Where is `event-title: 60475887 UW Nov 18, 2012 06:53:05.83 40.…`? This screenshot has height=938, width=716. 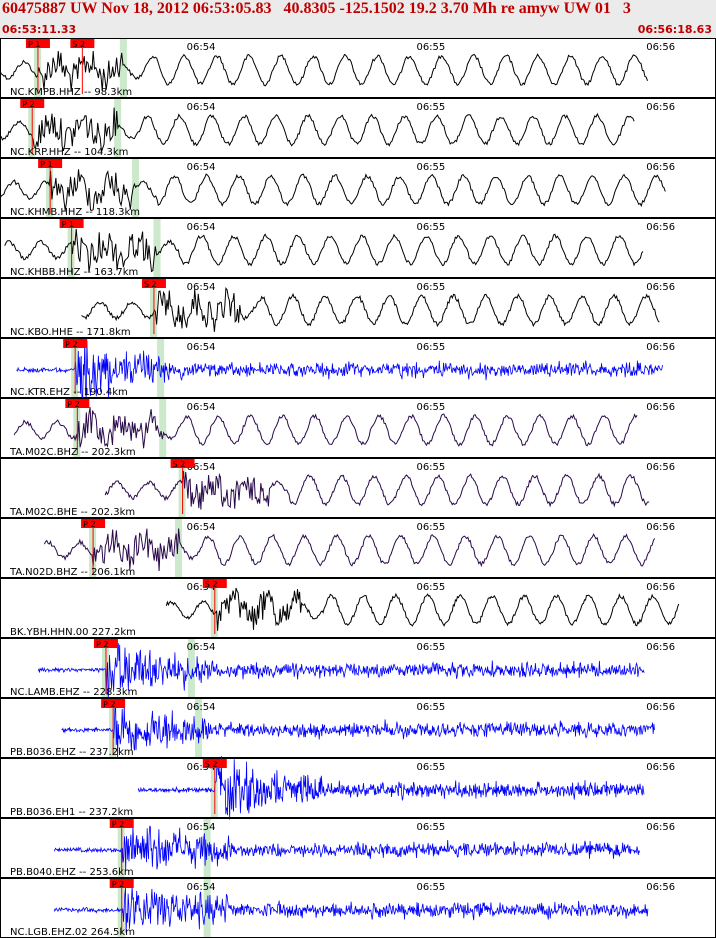
event-title: 60475887 UW Nov 18, 2012 06:53:05.83 40.… is located at coordinates (316, 8).